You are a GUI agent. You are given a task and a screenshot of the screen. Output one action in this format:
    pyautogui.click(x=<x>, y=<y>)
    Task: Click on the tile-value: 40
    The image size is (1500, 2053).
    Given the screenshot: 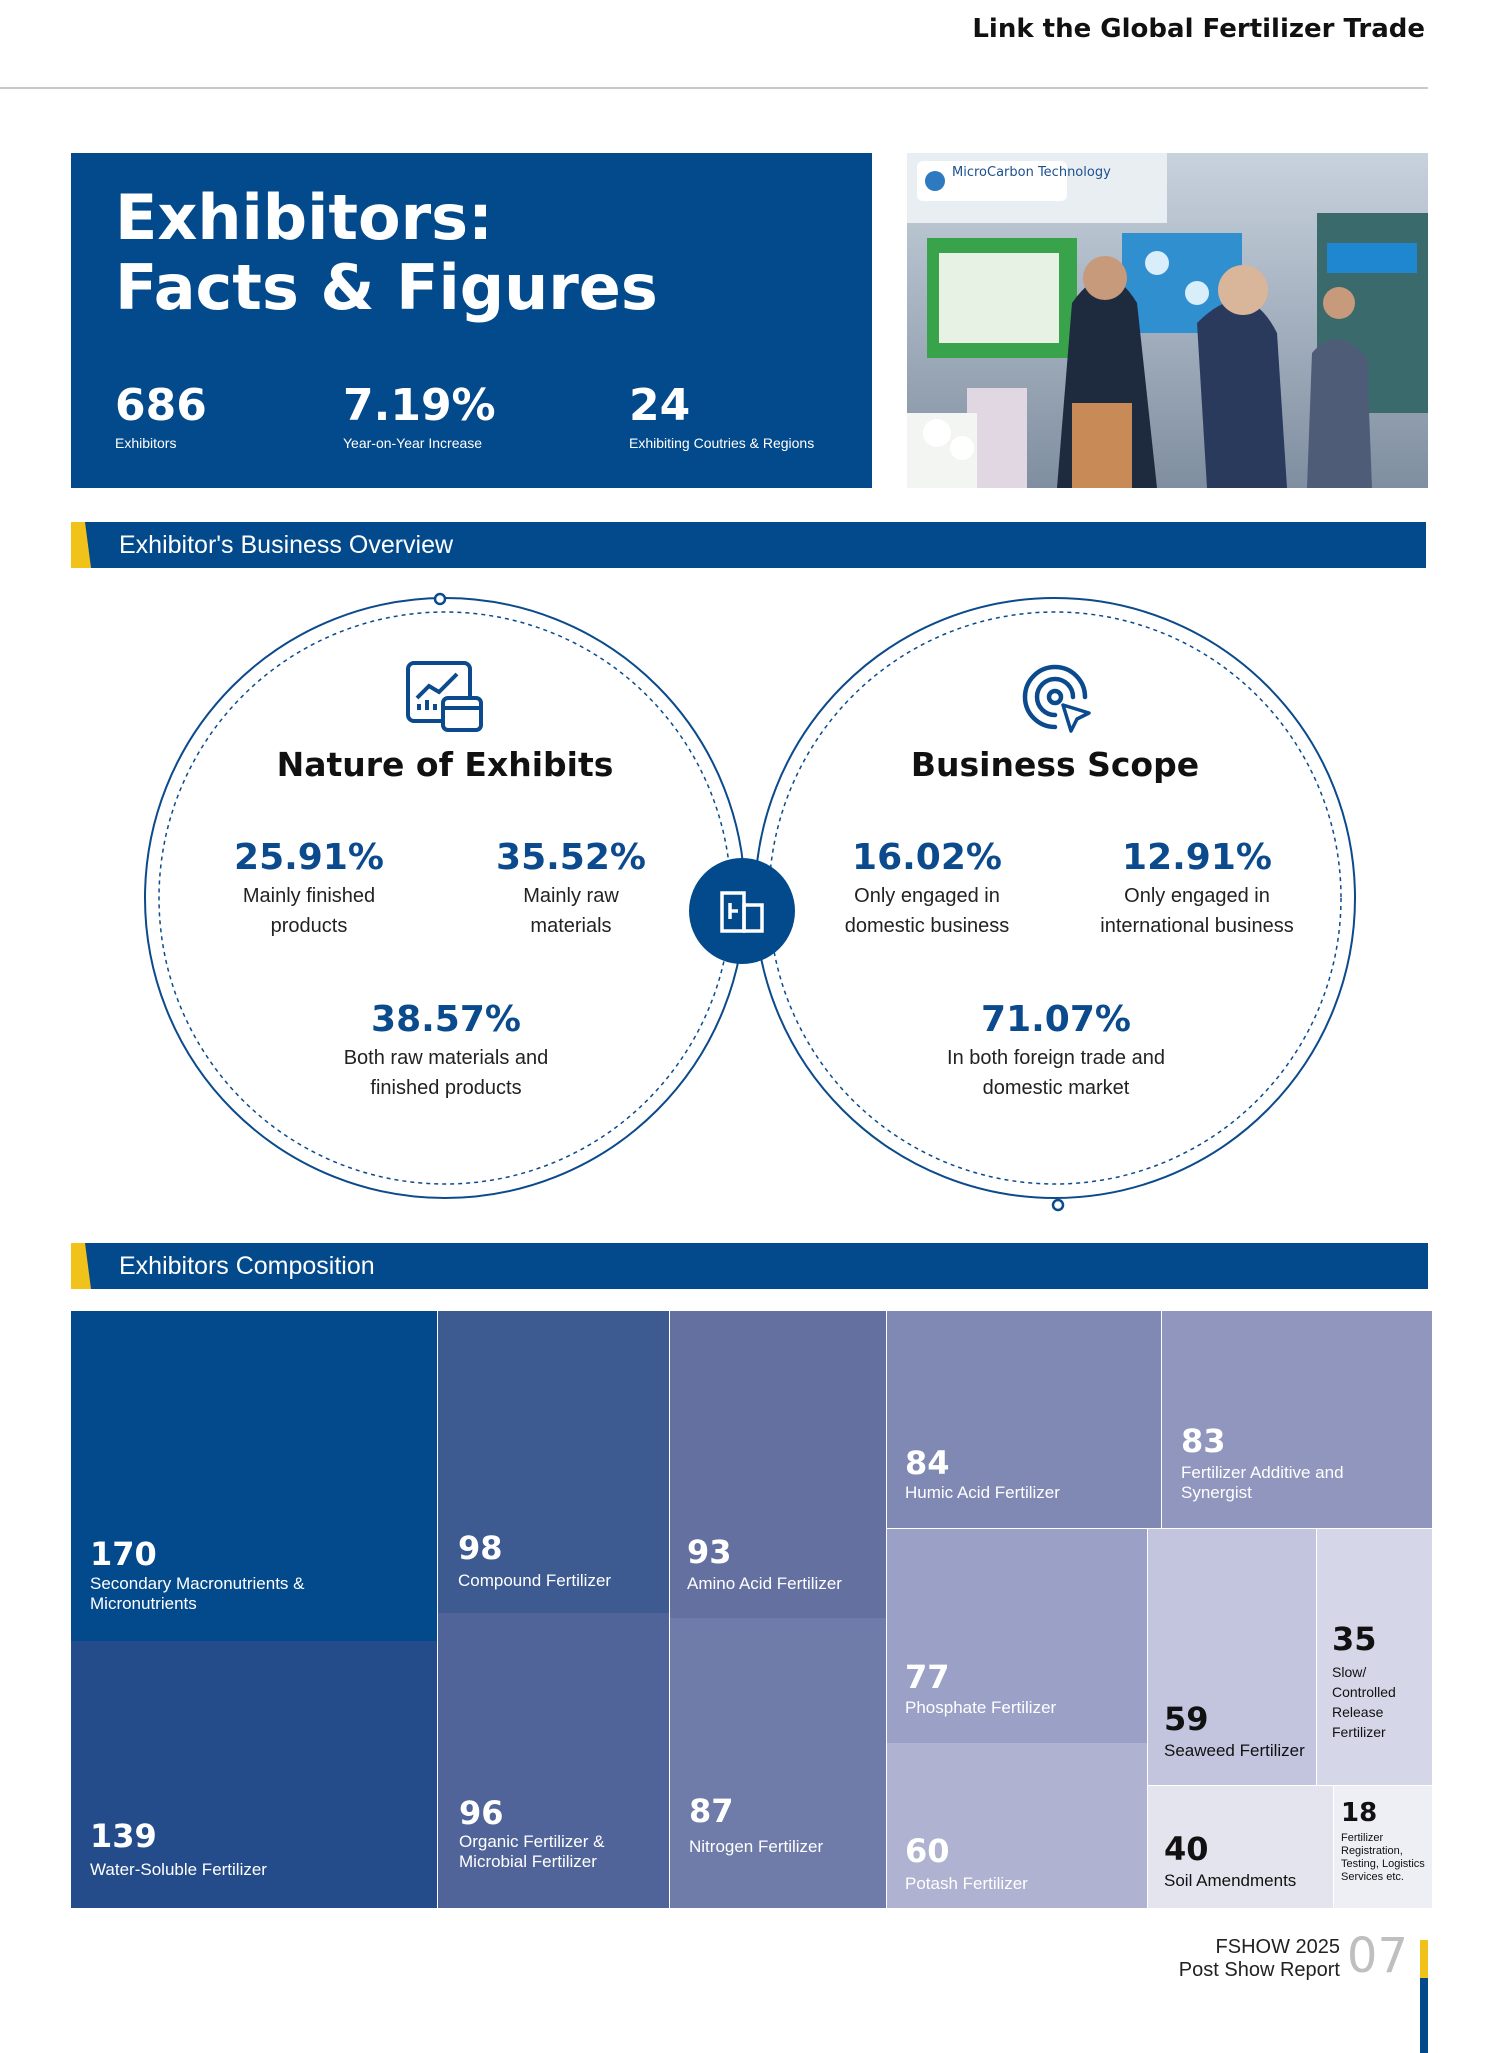 What is the action you would take?
    pyautogui.click(x=1186, y=1849)
    